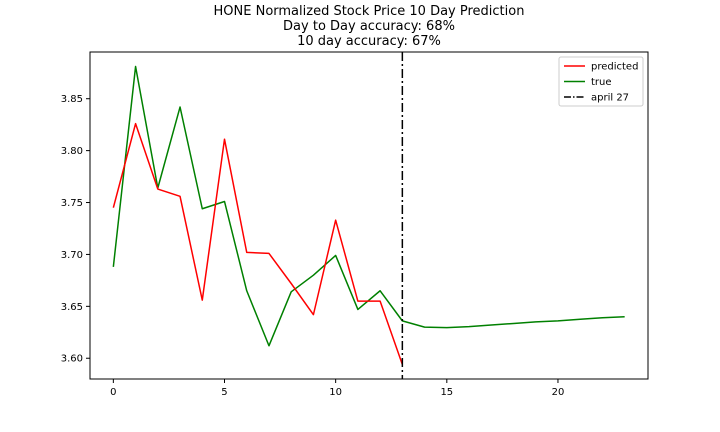  What do you see at coordinates (224, 392) in the screenshot?
I see `x-tick-label: 5` at bounding box center [224, 392].